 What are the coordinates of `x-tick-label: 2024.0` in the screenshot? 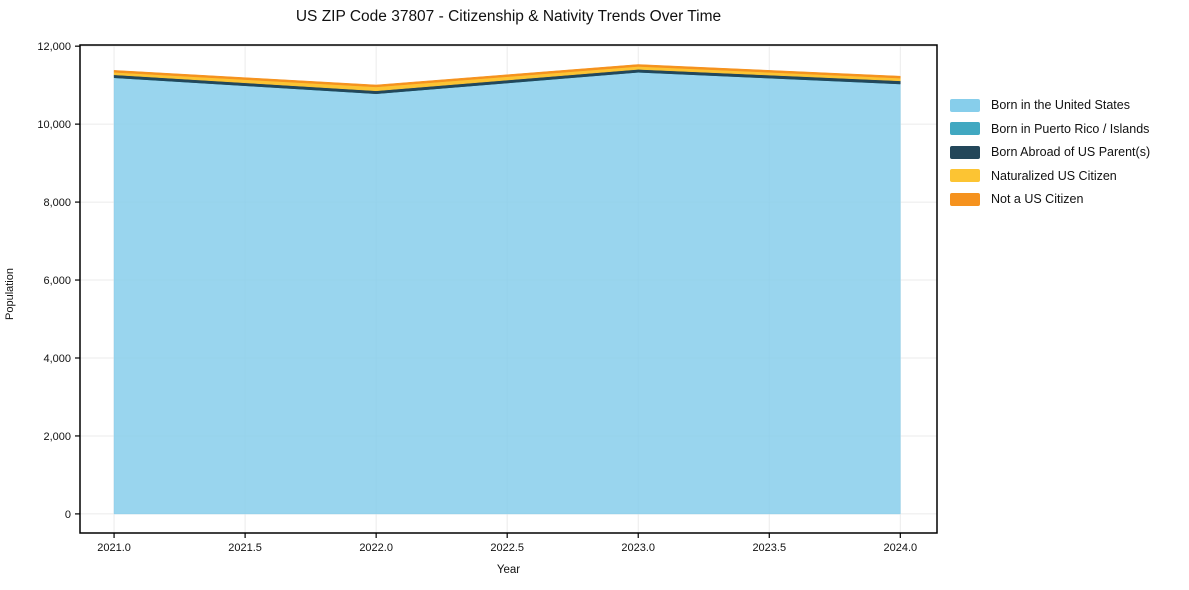 It's located at (900, 548).